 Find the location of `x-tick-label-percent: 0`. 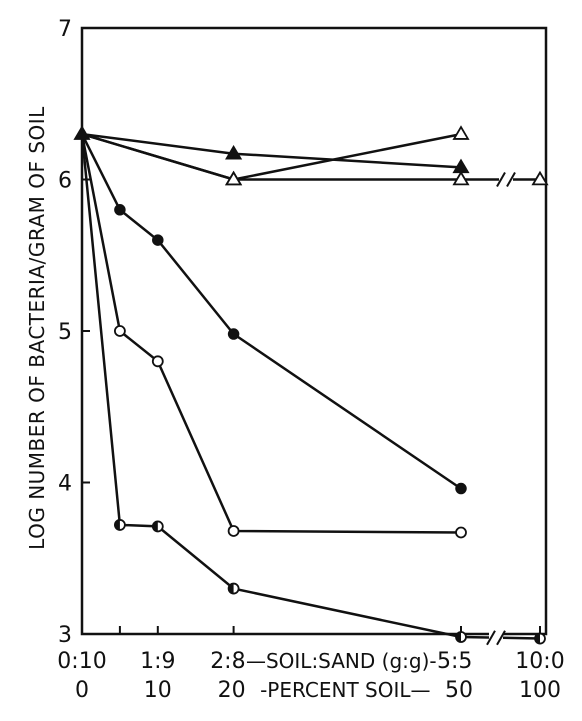

x-tick-label-percent: 0 is located at coordinates (82, 690).